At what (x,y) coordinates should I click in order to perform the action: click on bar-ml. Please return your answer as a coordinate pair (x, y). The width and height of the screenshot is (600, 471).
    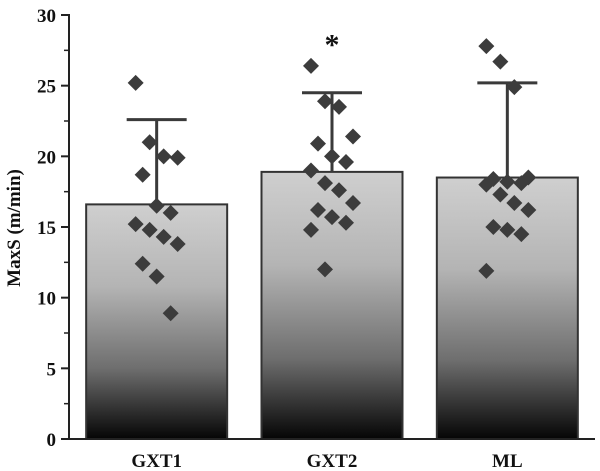
    Looking at the image, I should click on (507, 308).